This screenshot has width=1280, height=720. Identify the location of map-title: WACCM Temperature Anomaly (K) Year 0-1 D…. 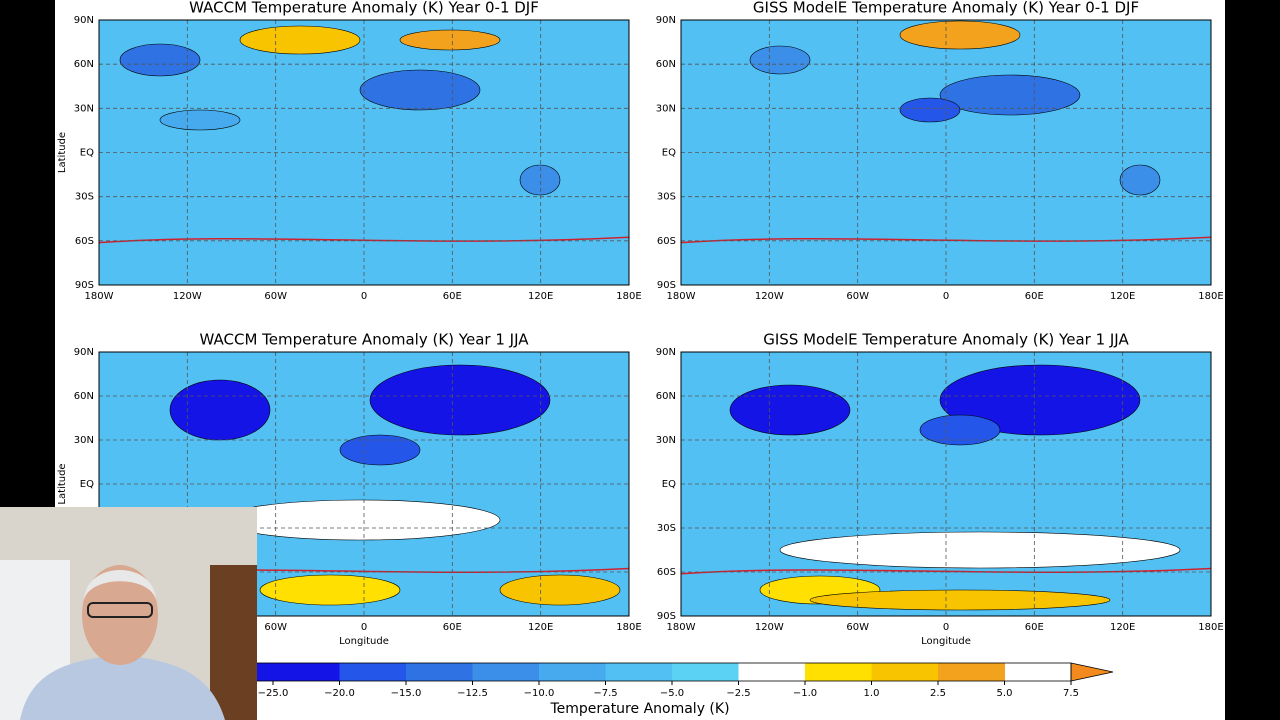
(364, 8).